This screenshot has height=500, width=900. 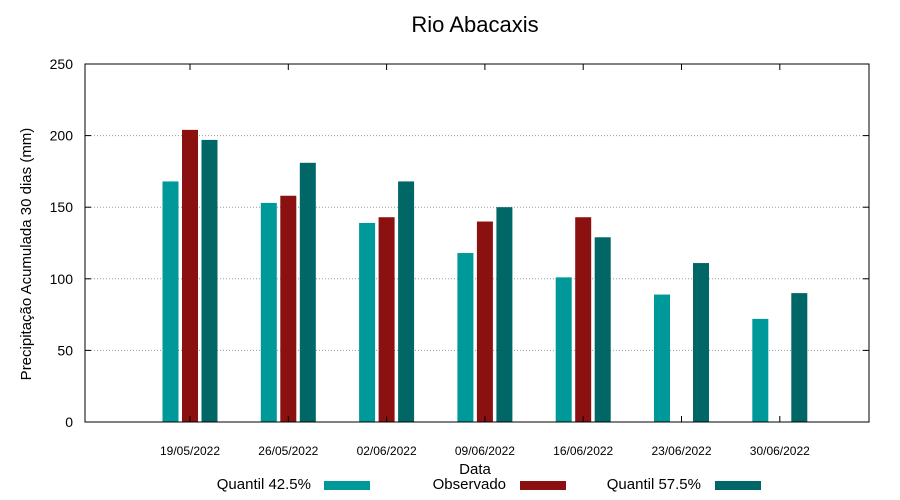 What do you see at coordinates (583, 451) in the screenshot?
I see `x-tick-label: 16/06/2022` at bounding box center [583, 451].